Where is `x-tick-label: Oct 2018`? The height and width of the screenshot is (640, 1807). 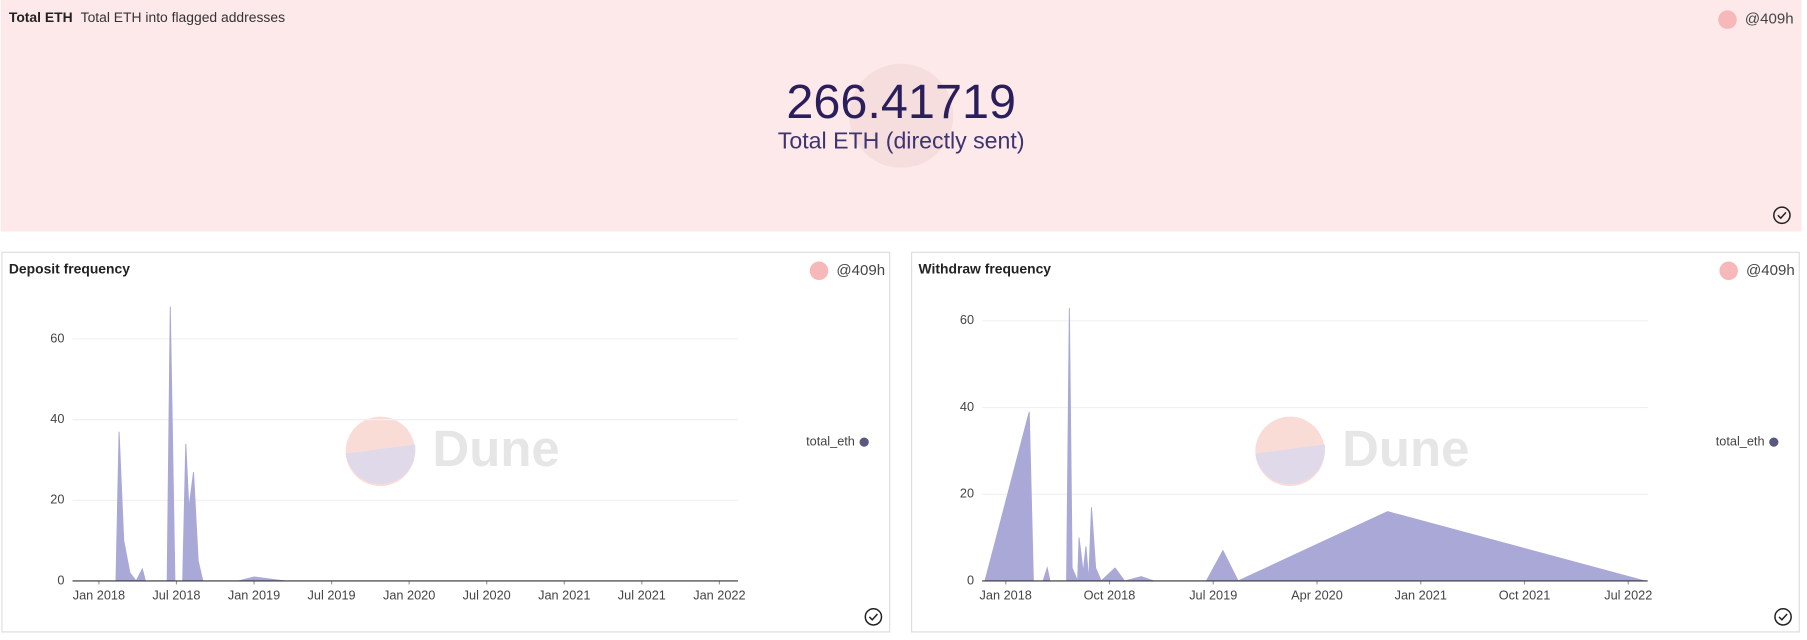
x-tick-label: Oct 2018 is located at coordinates (1110, 594).